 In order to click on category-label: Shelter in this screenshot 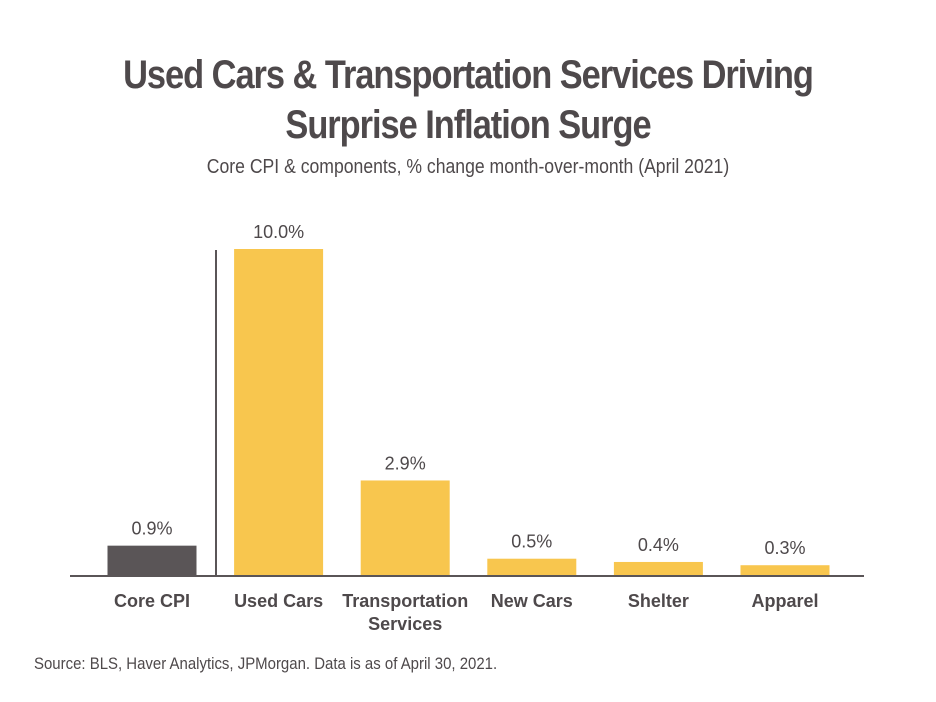, I will do `click(658, 601)`.